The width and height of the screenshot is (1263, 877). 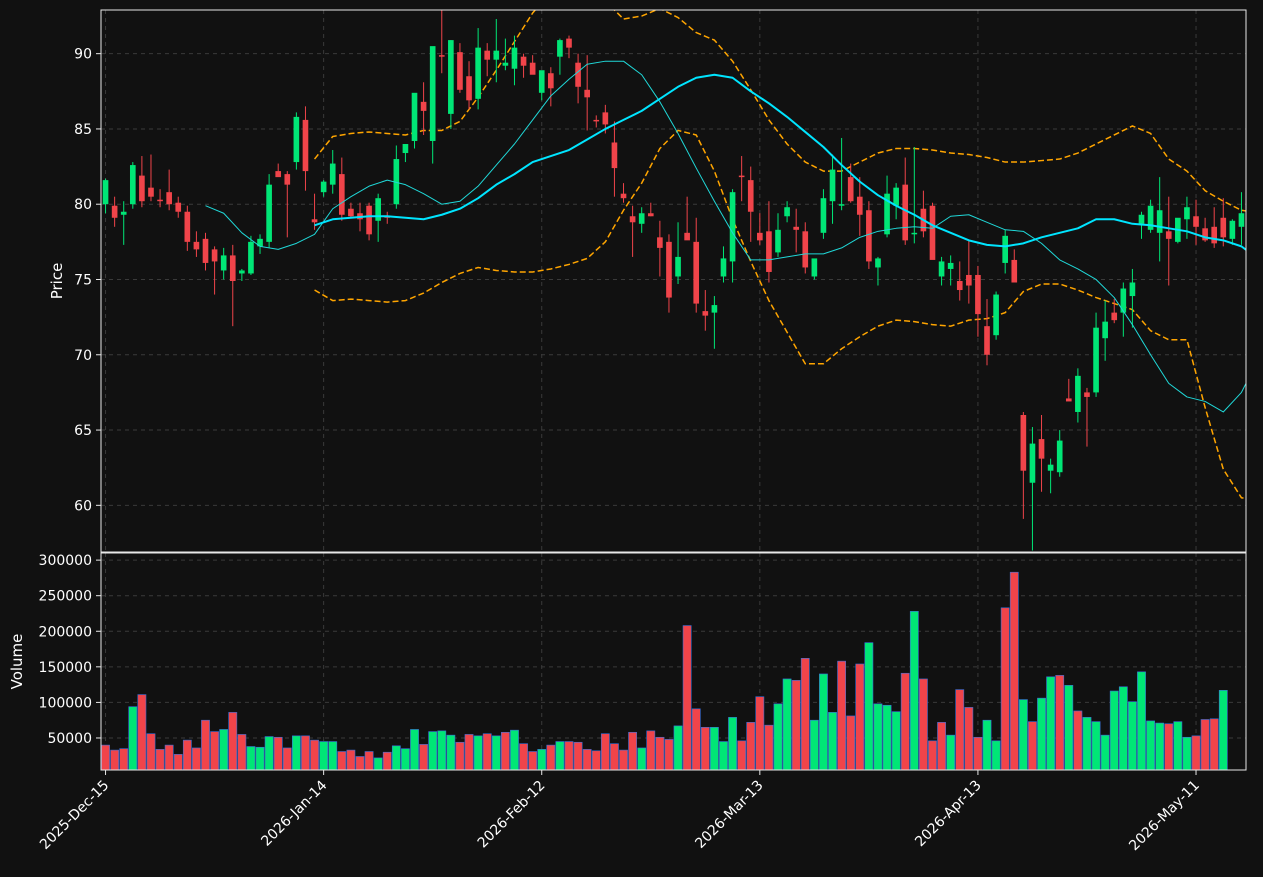 I want to click on price-ylabel: Price, so click(x=57, y=281).